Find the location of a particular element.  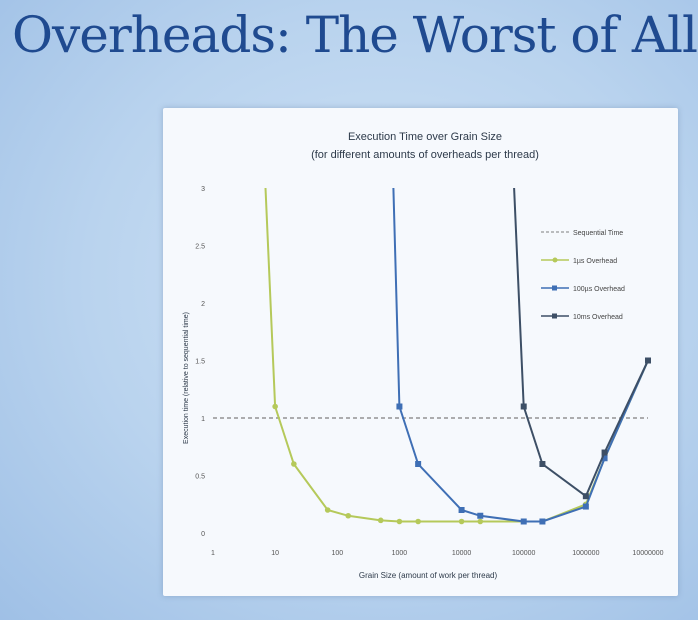

y-tick-label: 2 is located at coordinates (203, 304).